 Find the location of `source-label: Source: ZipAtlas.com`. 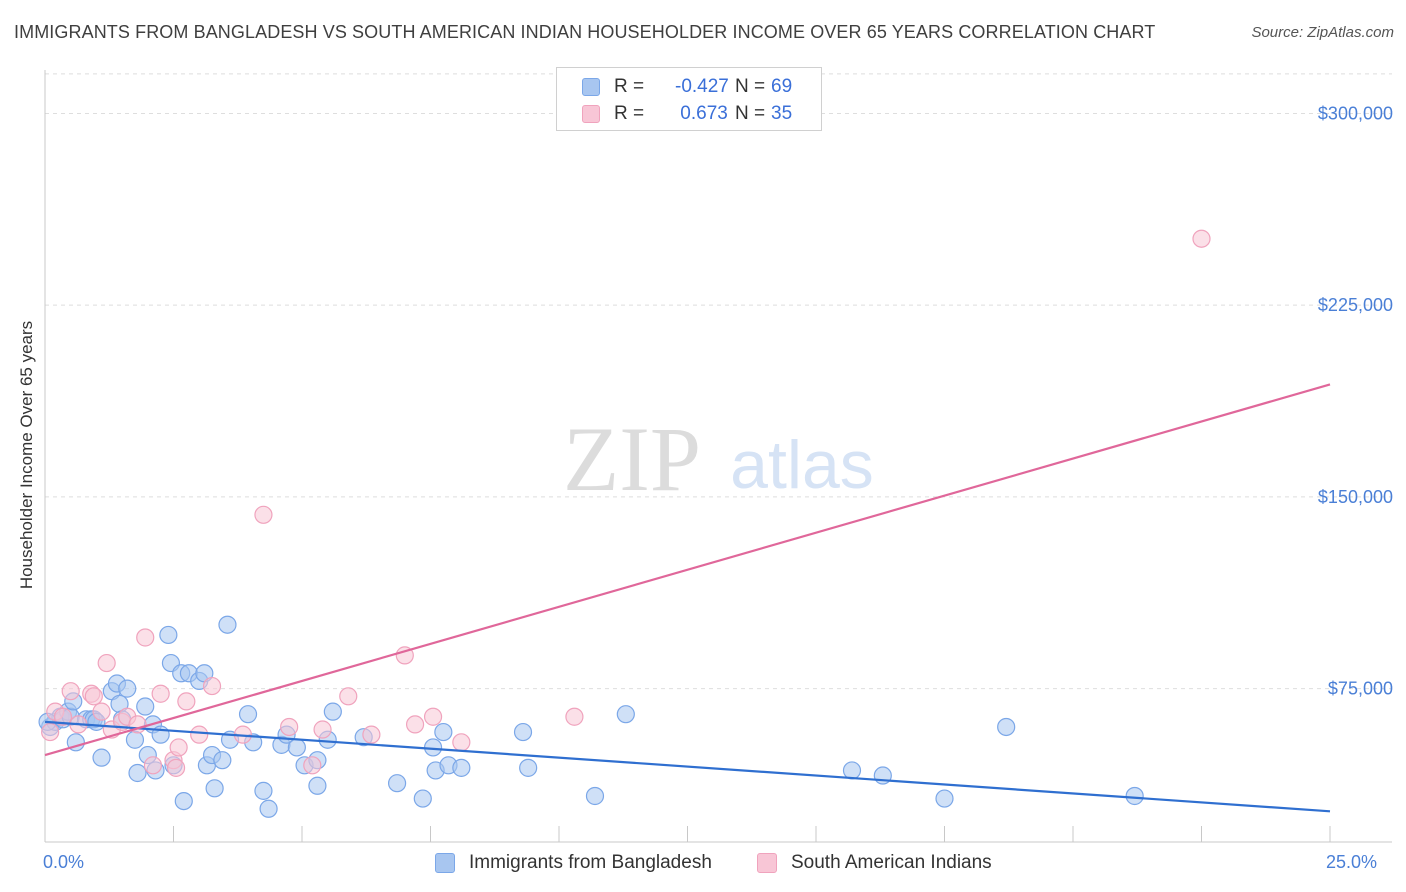

source-label: Source: ZipAtlas.com is located at coordinates (1322, 32).